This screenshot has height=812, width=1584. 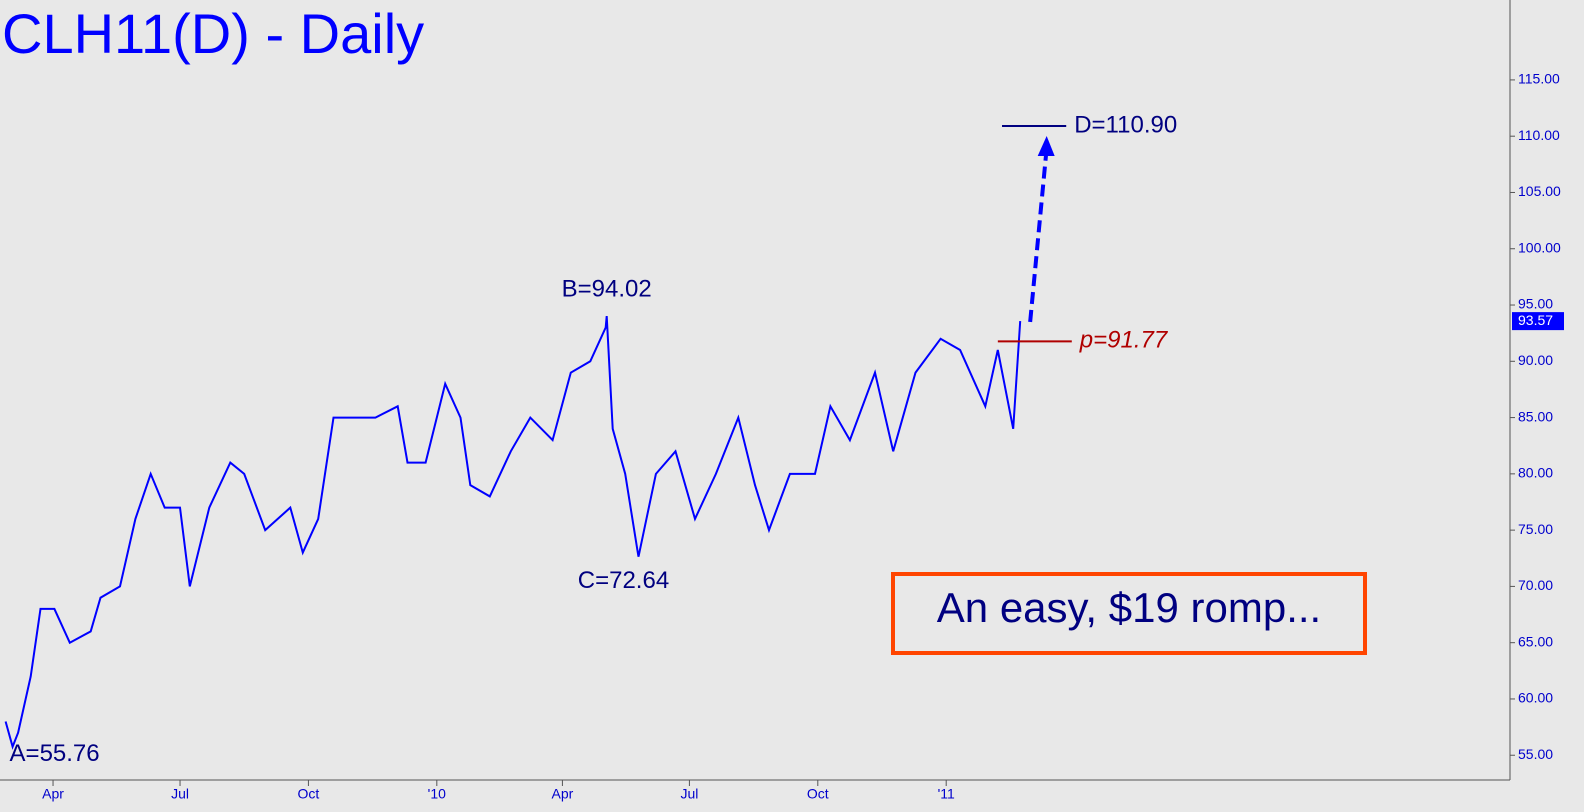 I want to click on y-tick-label: 70.00, so click(x=1535, y=585).